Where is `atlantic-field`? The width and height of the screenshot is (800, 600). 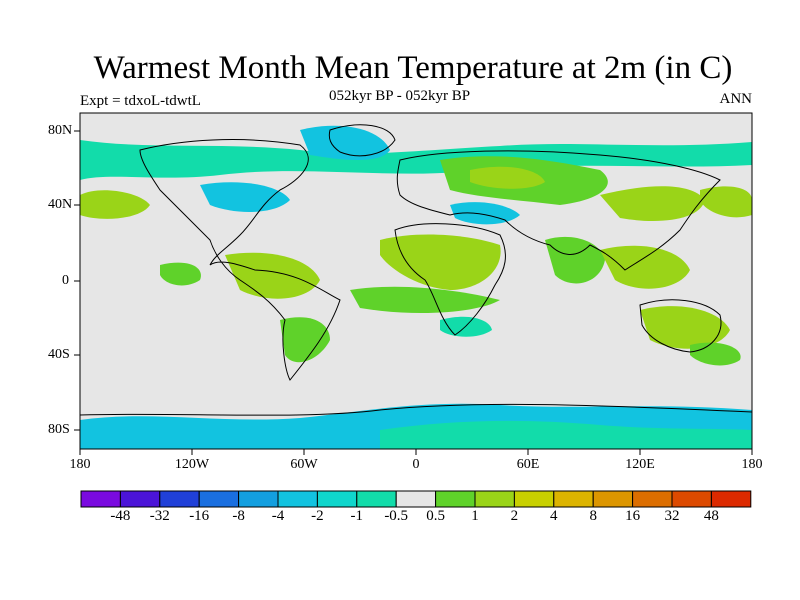 atlantic-field is located at coordinates (425, 300).